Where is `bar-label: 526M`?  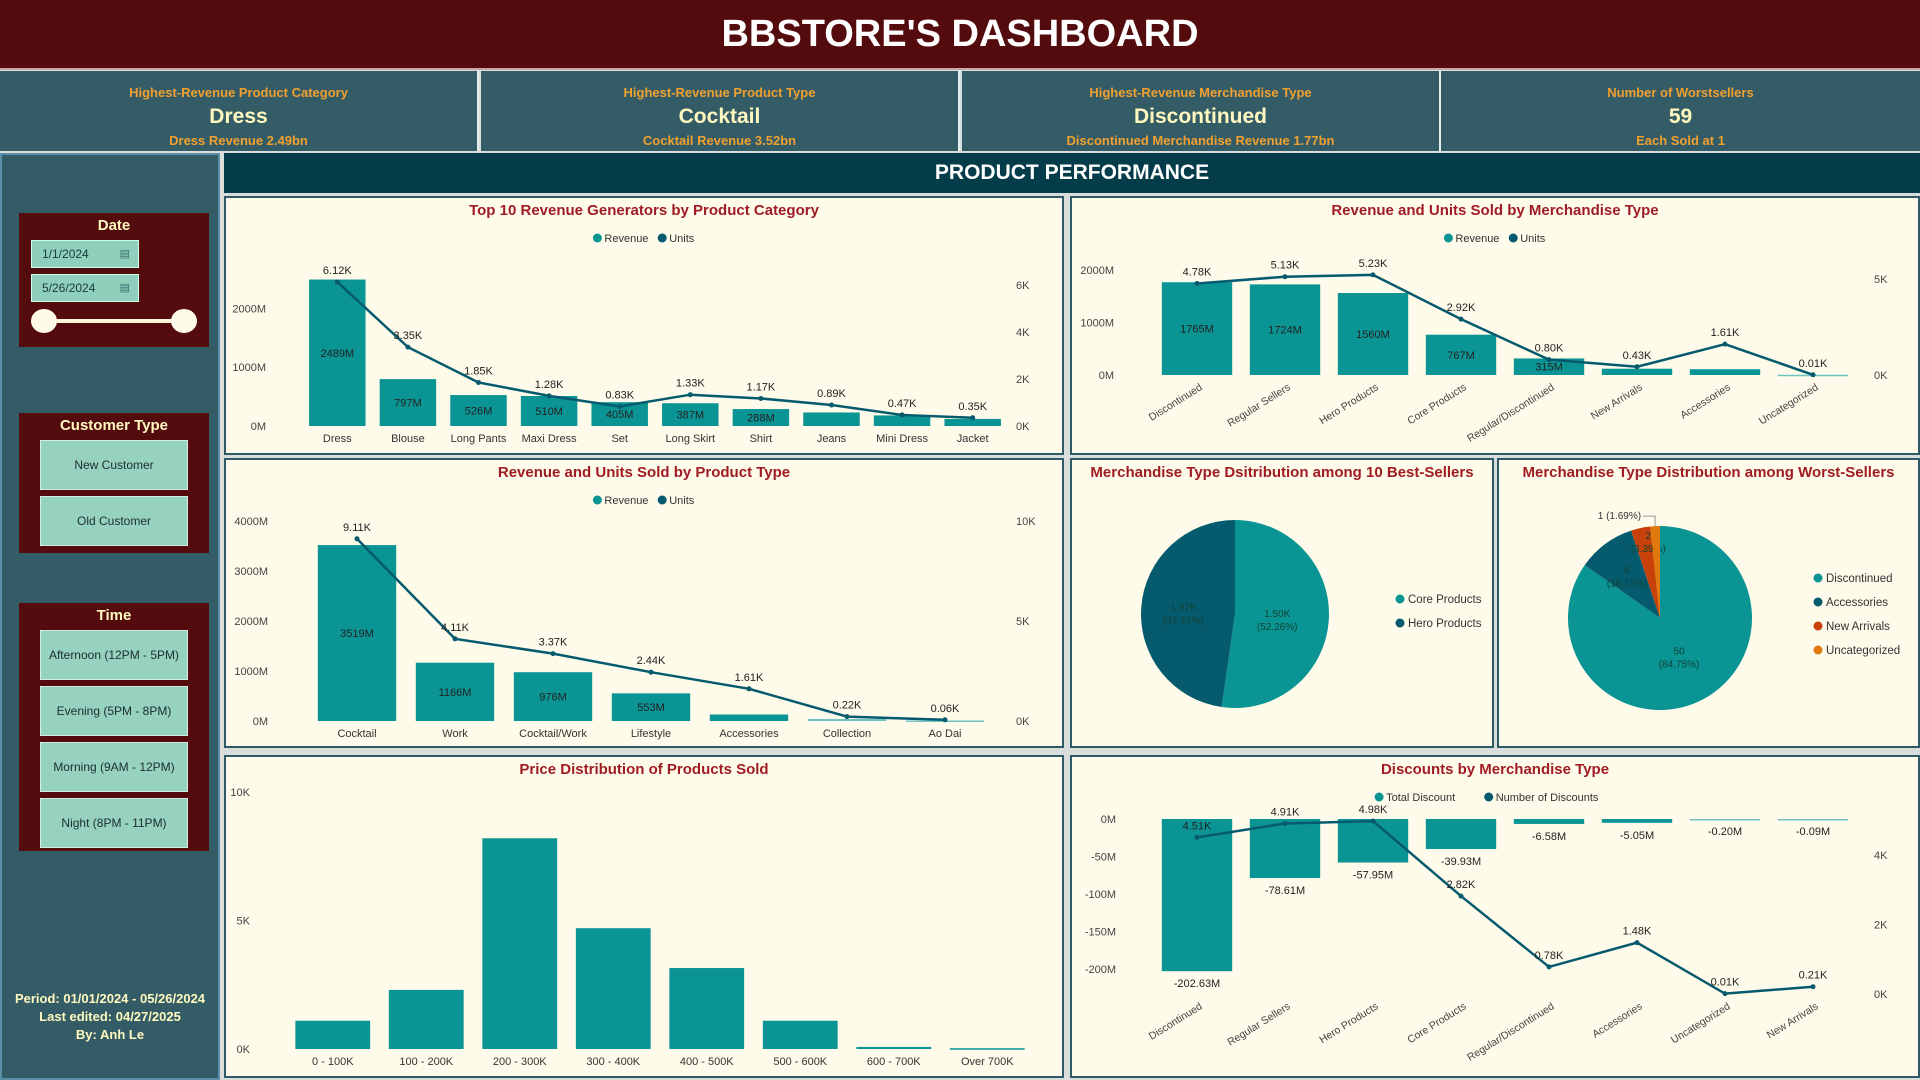
bar-label: 526M is located at coordinates (479, 412).